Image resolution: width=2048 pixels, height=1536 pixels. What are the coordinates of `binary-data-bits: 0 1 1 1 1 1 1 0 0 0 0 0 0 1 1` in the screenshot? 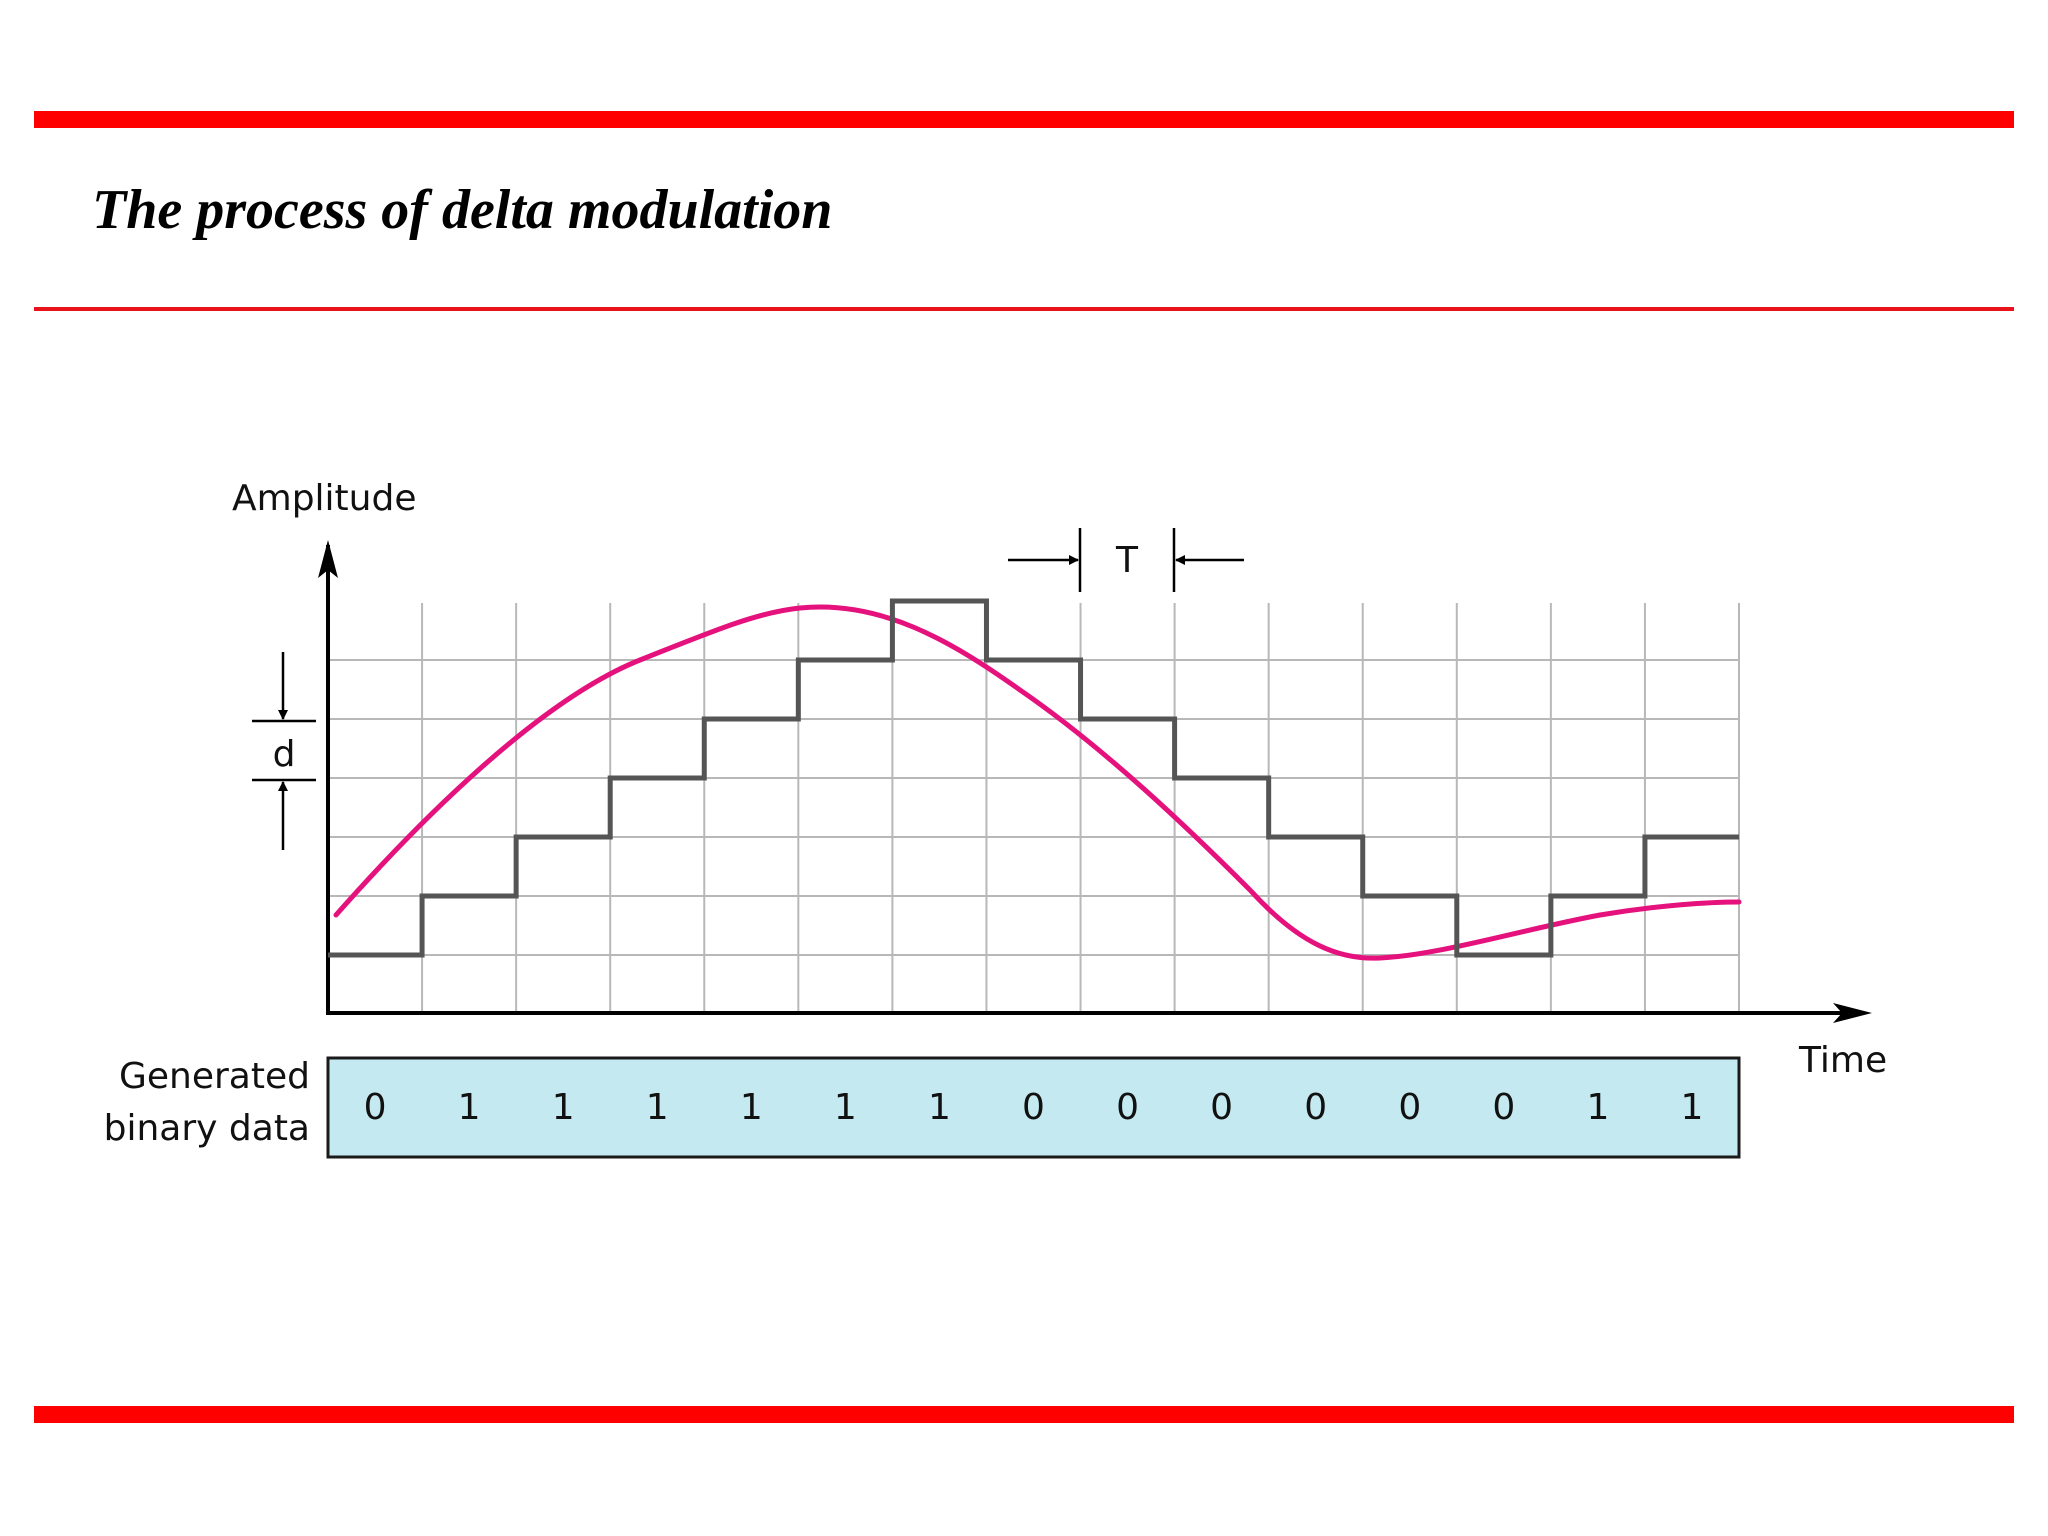 It's located at (1034, 1107).